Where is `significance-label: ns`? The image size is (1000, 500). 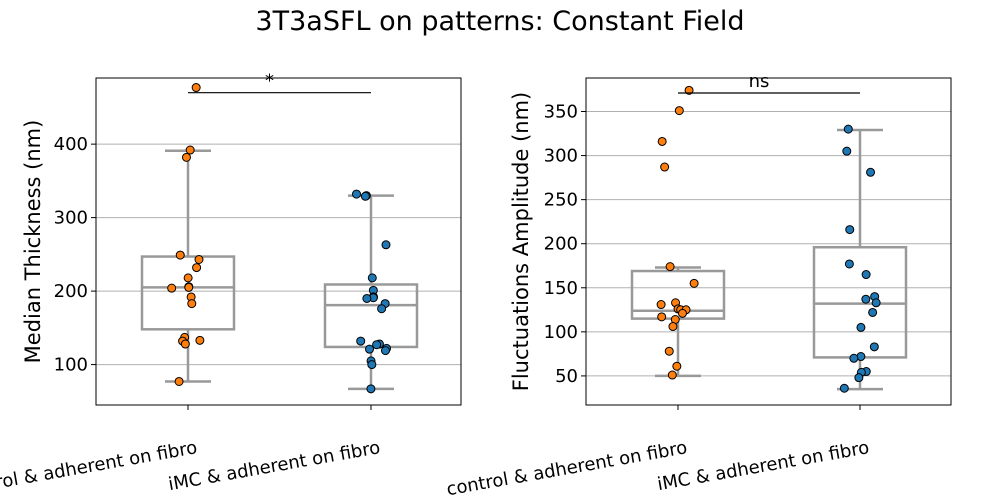 significance-label: ns is located at coordinates (759, 81).